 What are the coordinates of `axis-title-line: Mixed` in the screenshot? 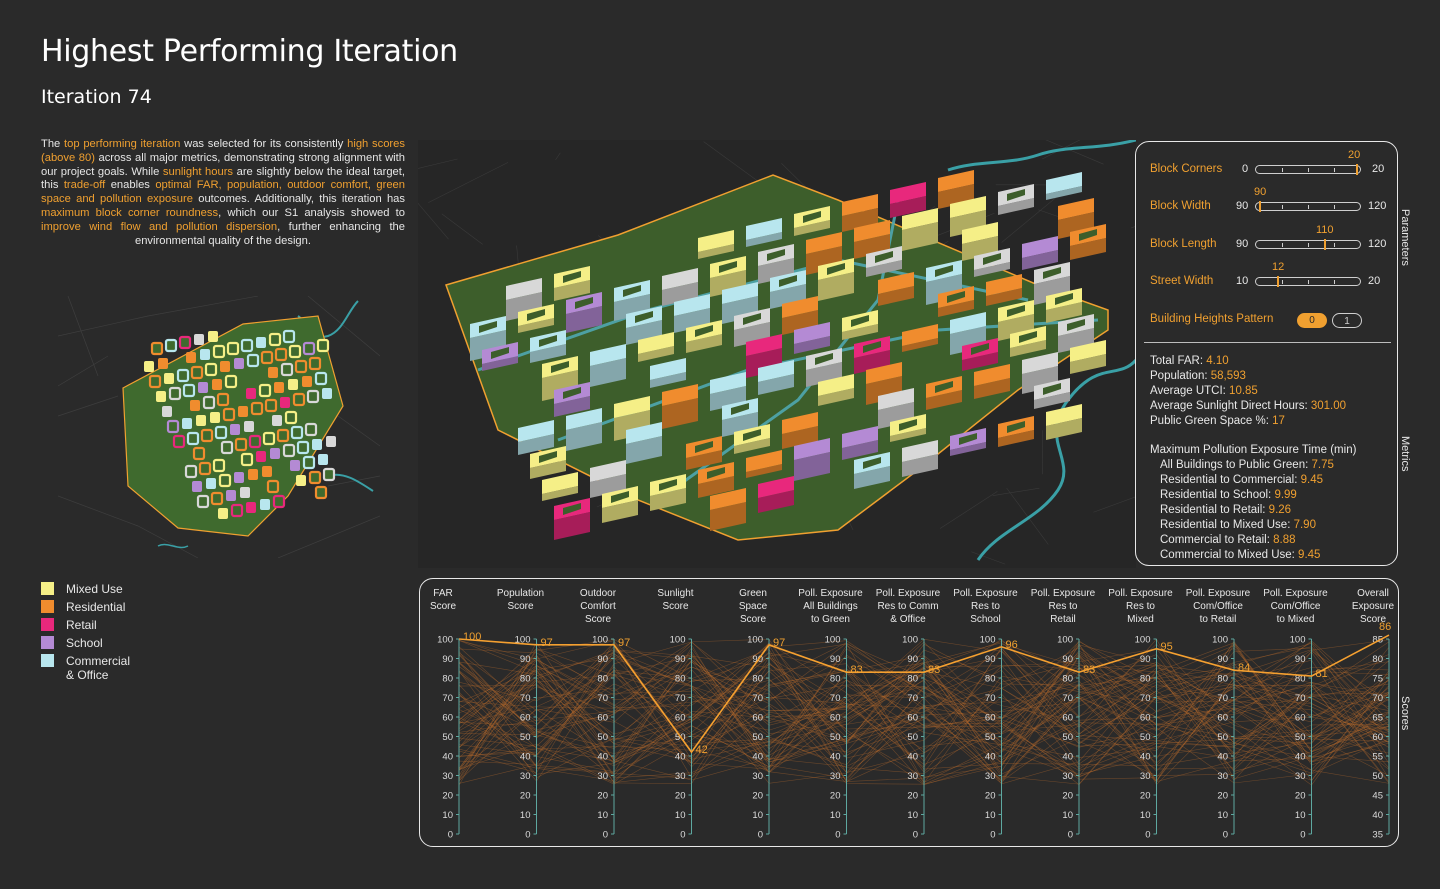 It's located at (1140, 619).